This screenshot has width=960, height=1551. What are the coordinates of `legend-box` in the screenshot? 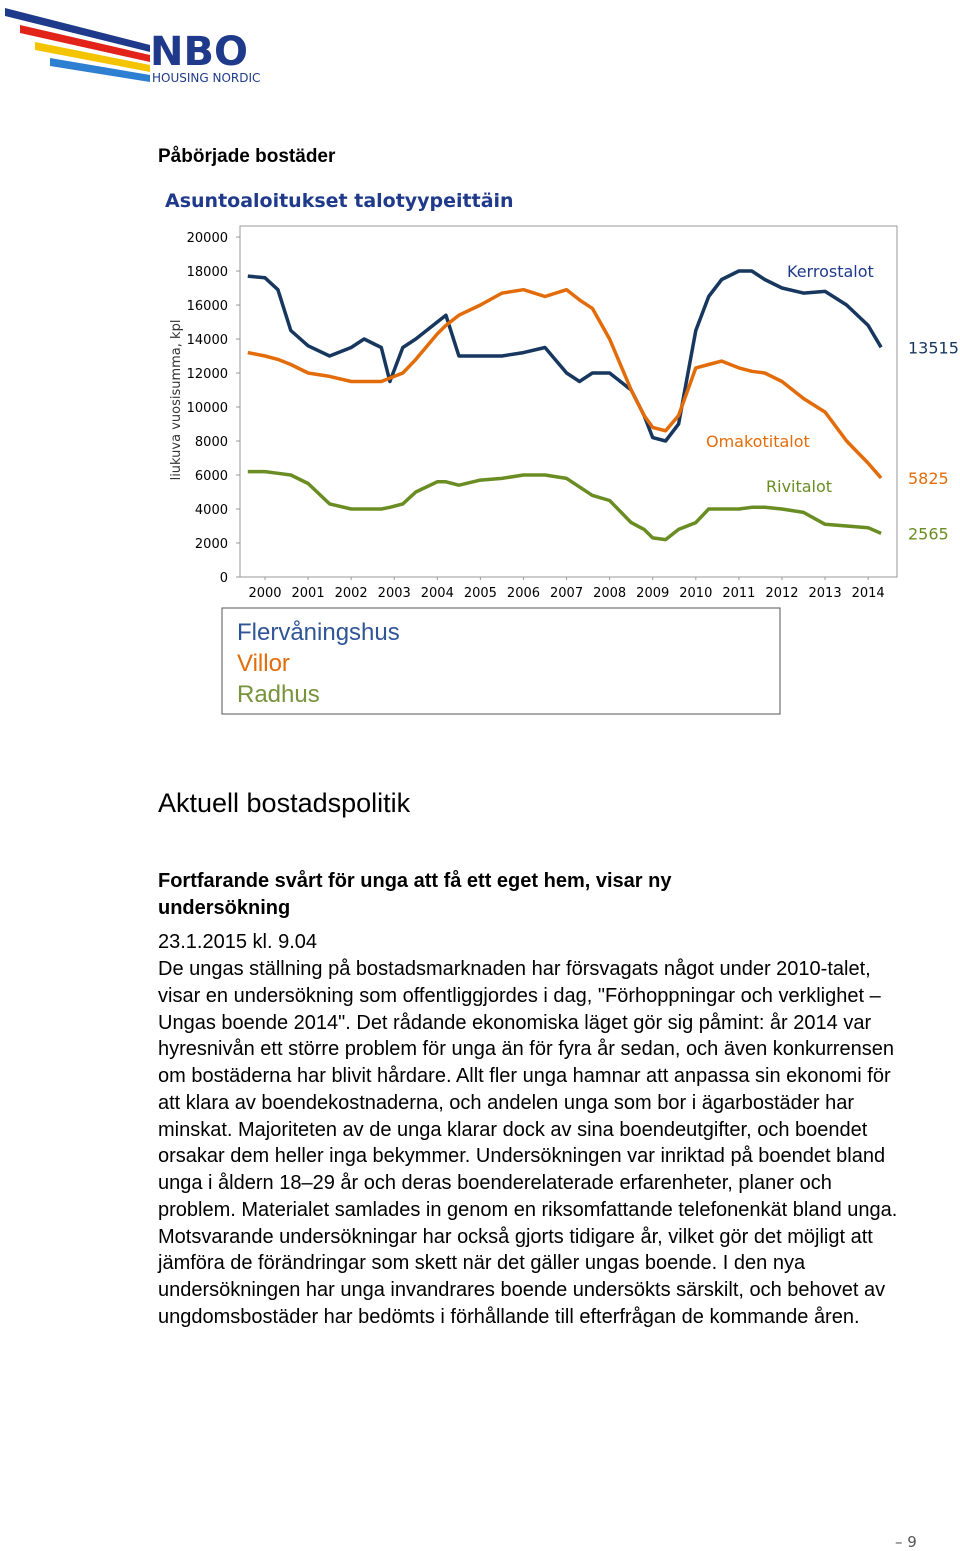 It's located at (501, 661).